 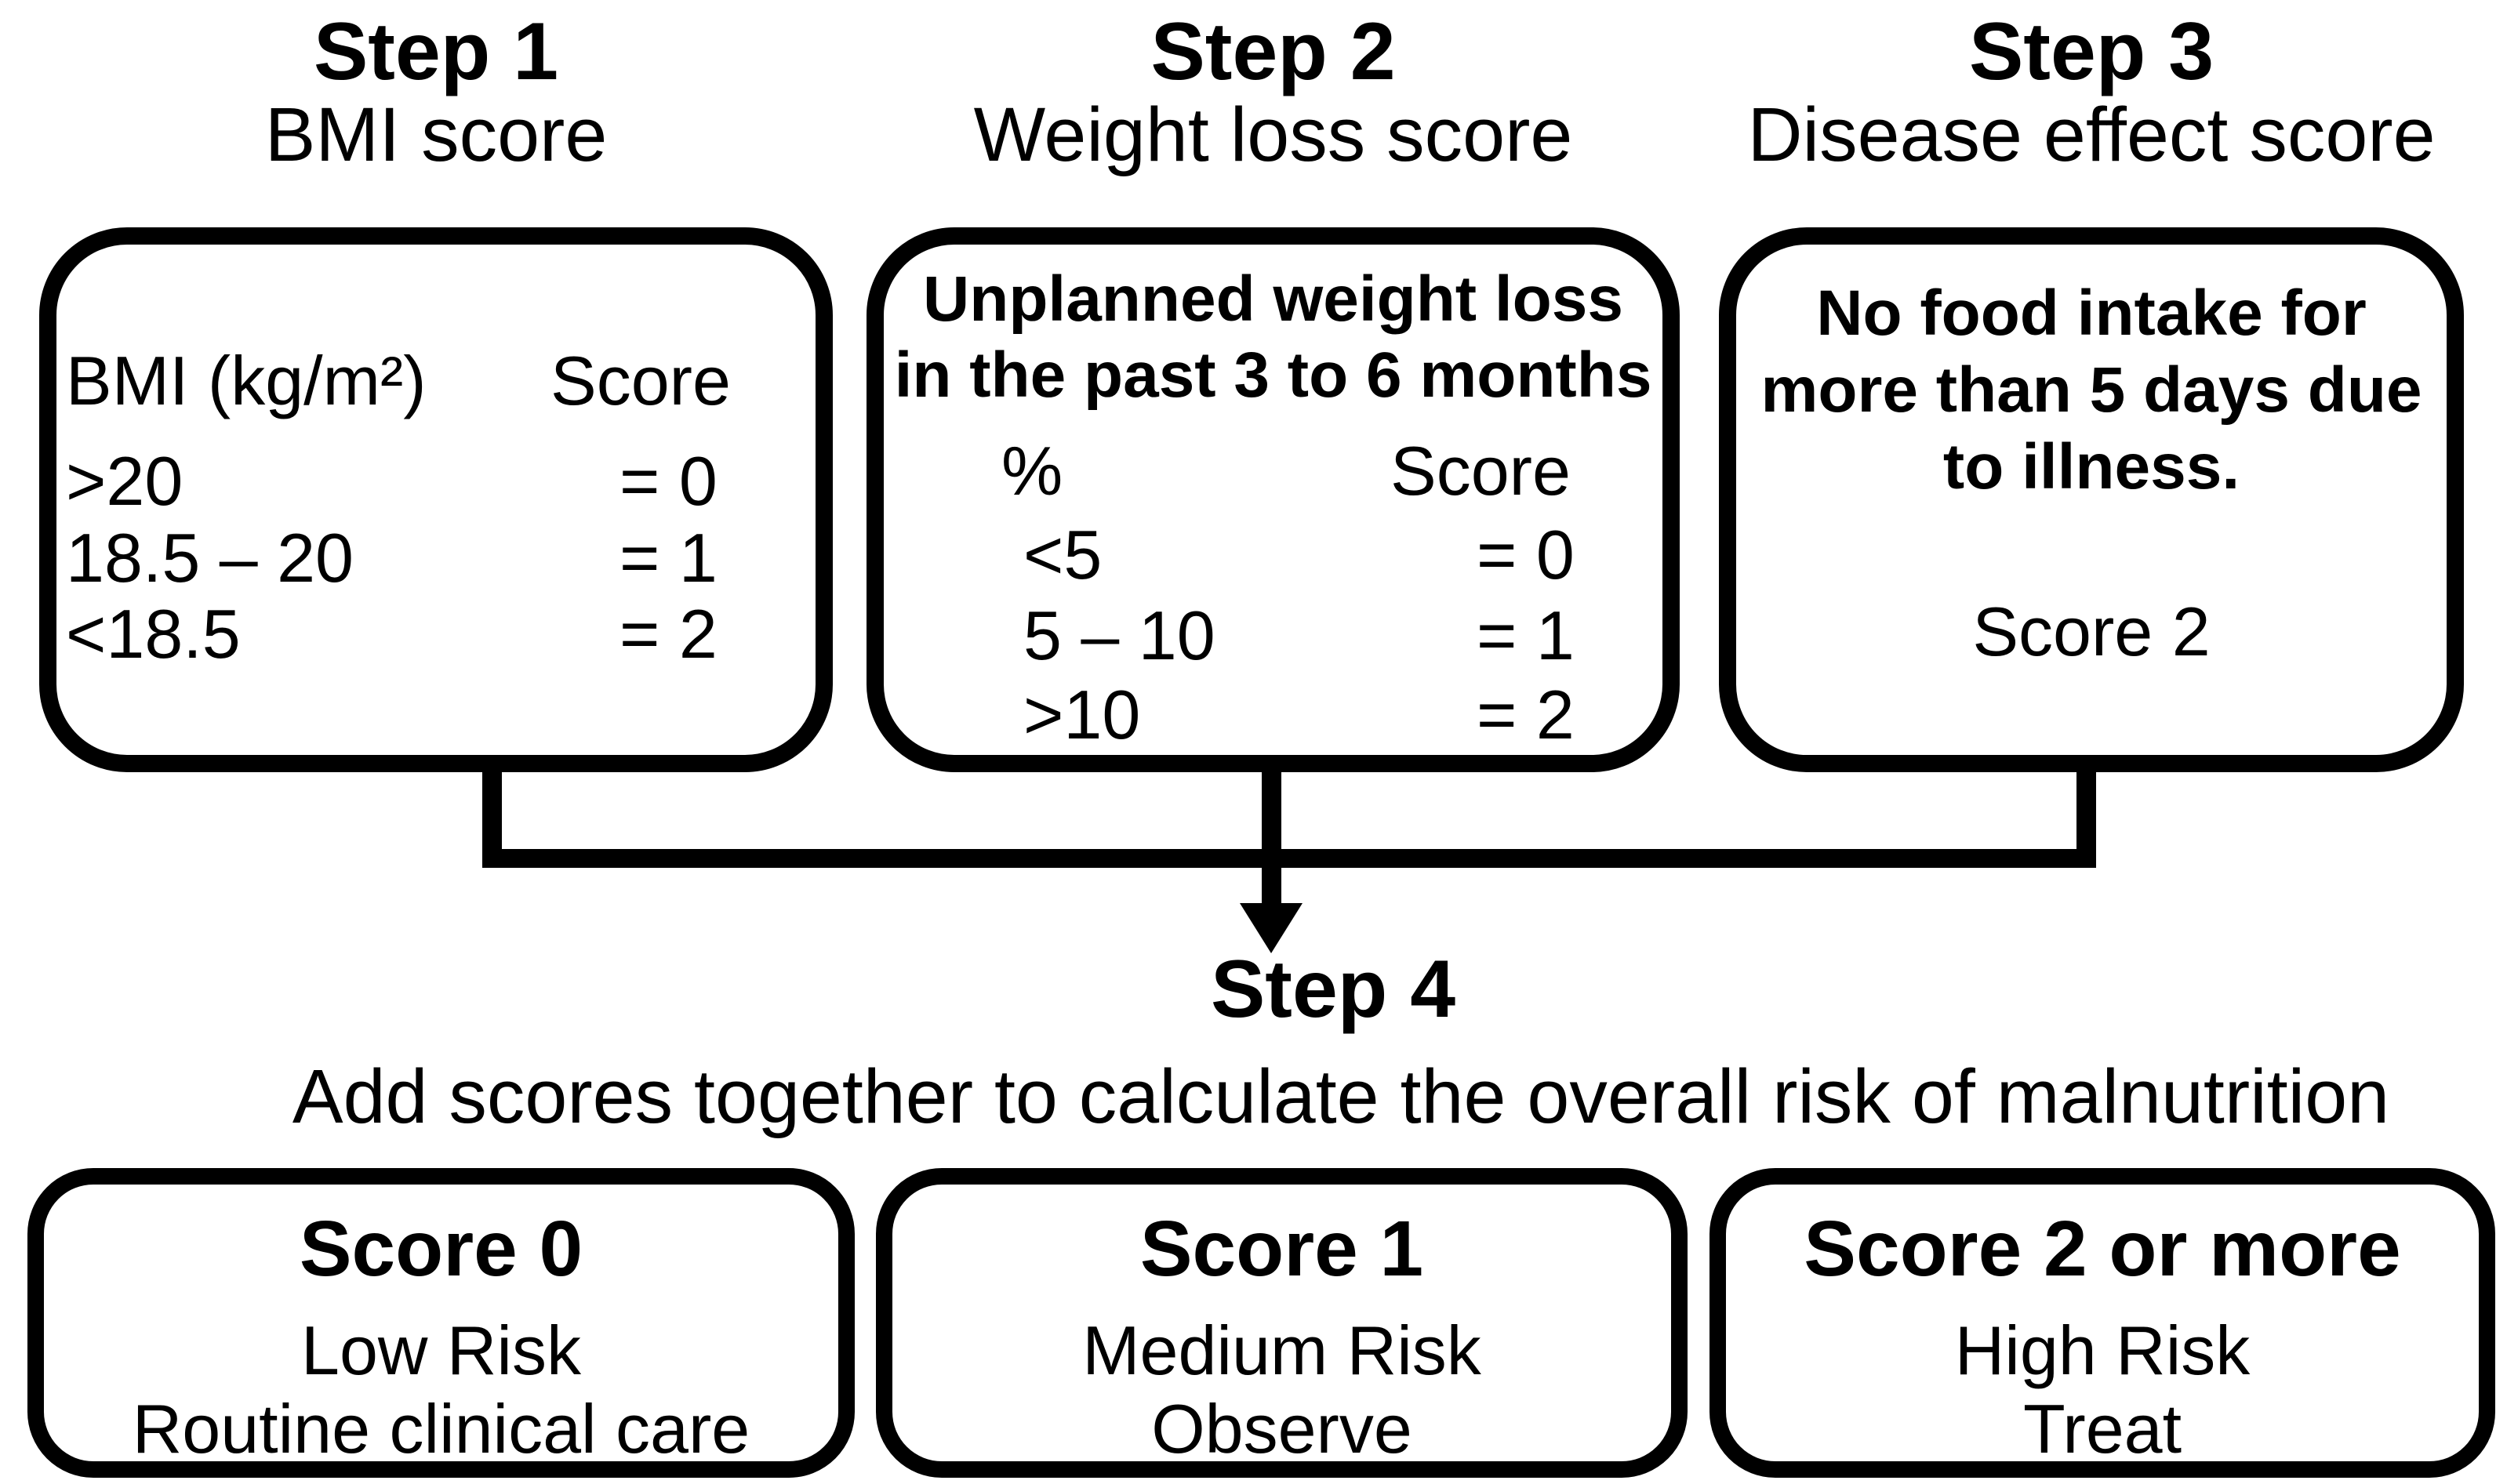 What do you see at coordinates (668, 634) in the screenshot?
I see `bmi-row-score: = 2` at bounding box center [668, 634].